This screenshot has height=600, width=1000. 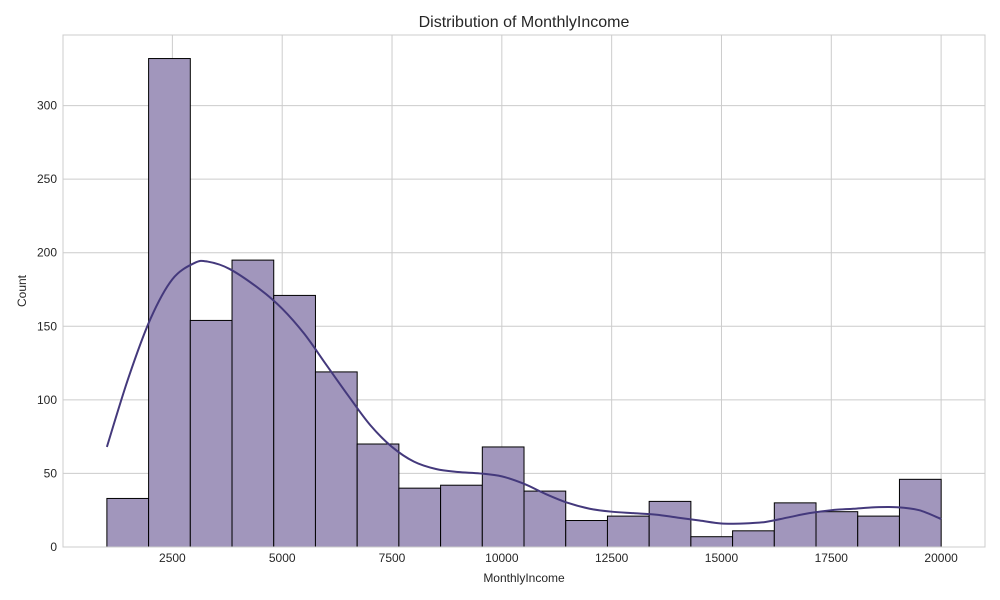 What do you see at coordinates (941, 558) in the screenshot?
I see `x-tick-label: 20000` at bounding box center [941, 558].